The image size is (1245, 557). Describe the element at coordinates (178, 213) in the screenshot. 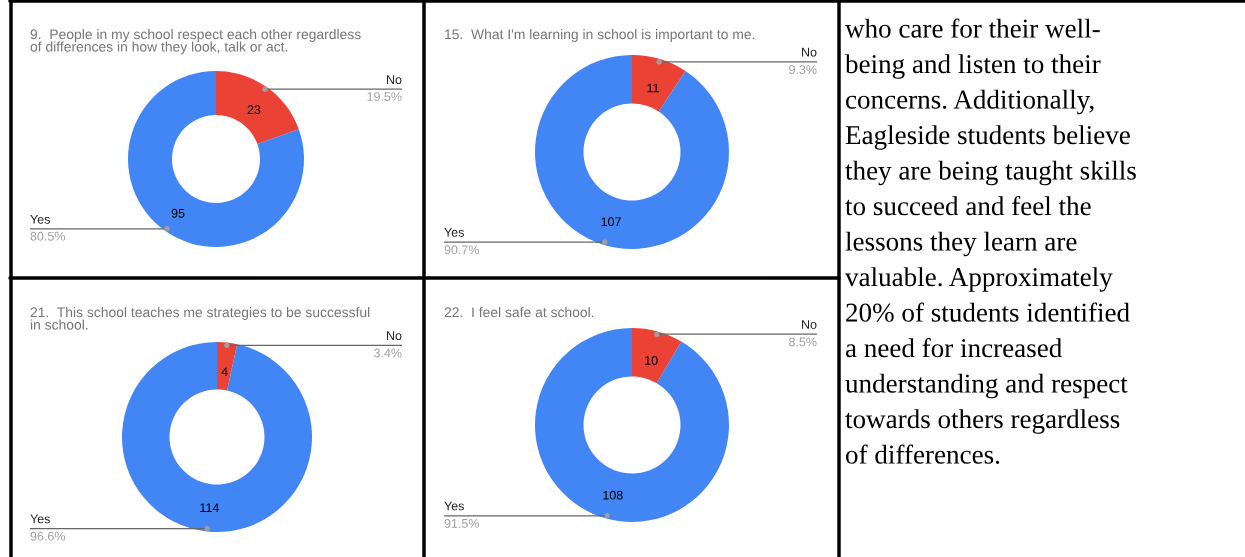

I see `text: 95` at that location.